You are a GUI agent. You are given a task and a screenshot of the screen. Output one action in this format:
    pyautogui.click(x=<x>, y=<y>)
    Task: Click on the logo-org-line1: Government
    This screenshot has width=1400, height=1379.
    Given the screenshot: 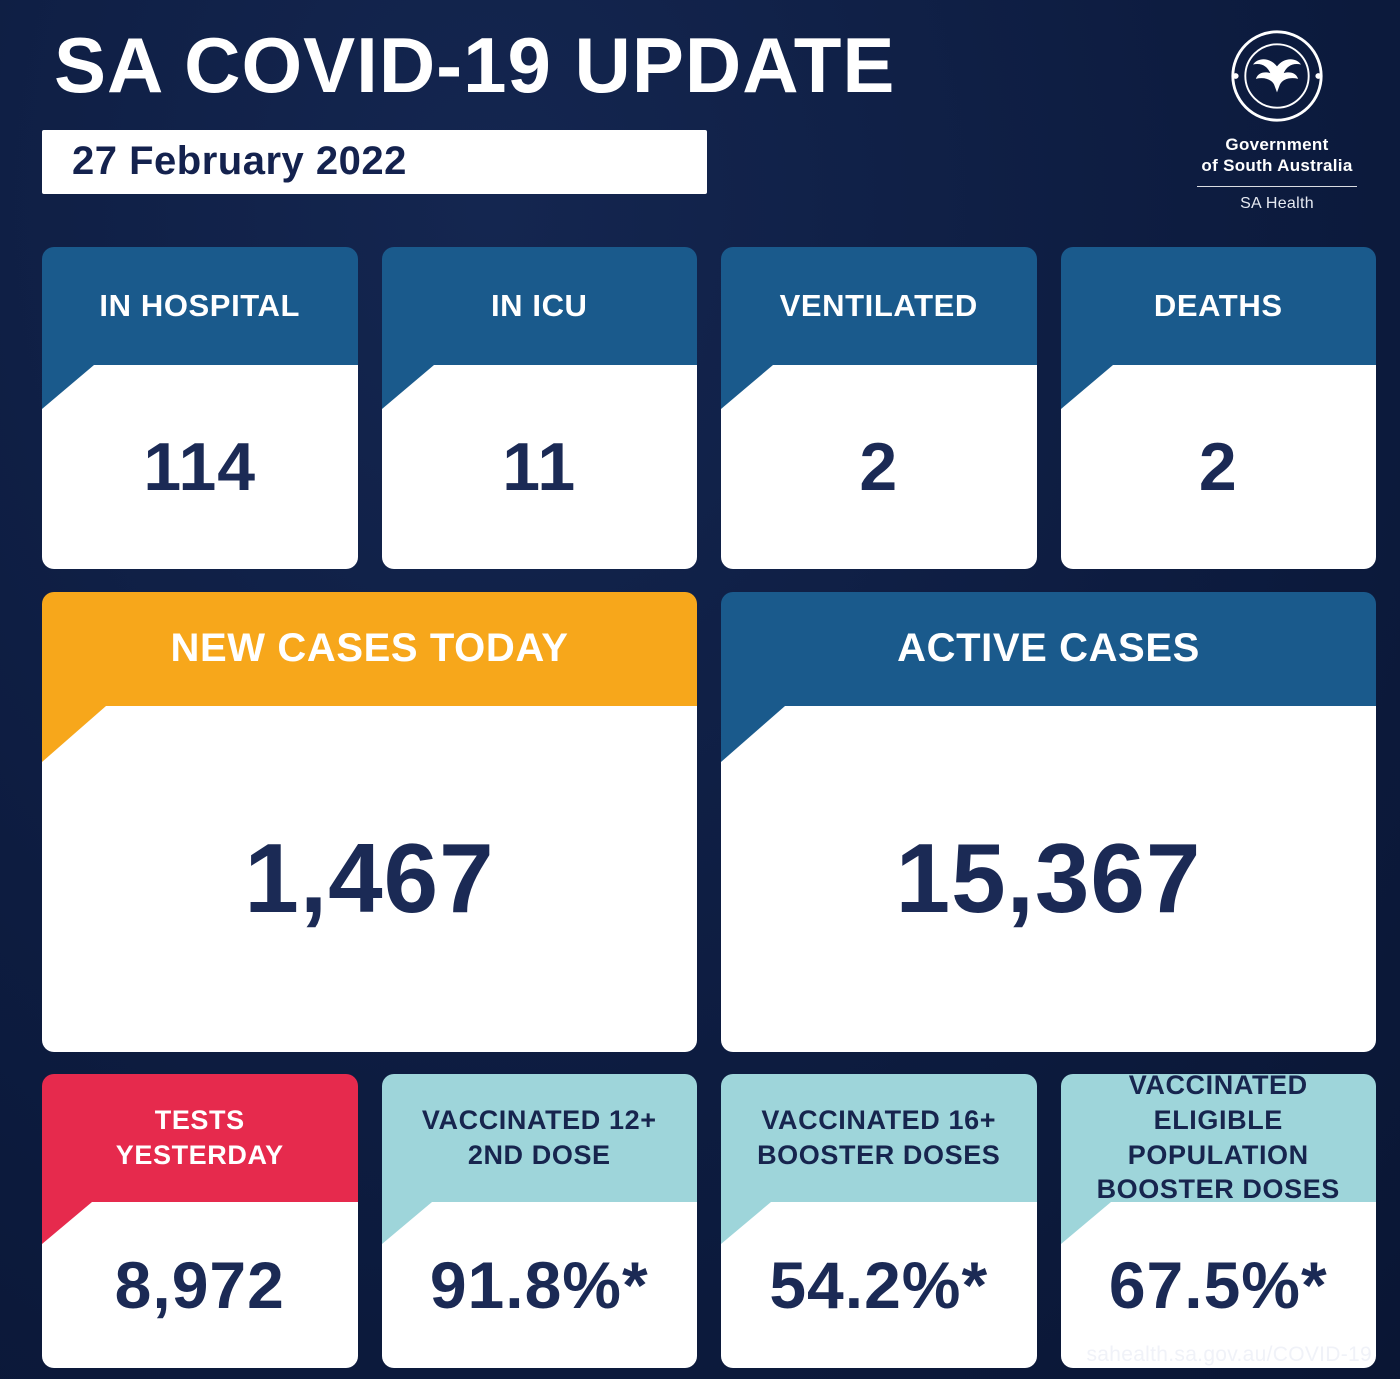 What is the action you would take?
    pyautogui.click(x=1277, y=144)
    